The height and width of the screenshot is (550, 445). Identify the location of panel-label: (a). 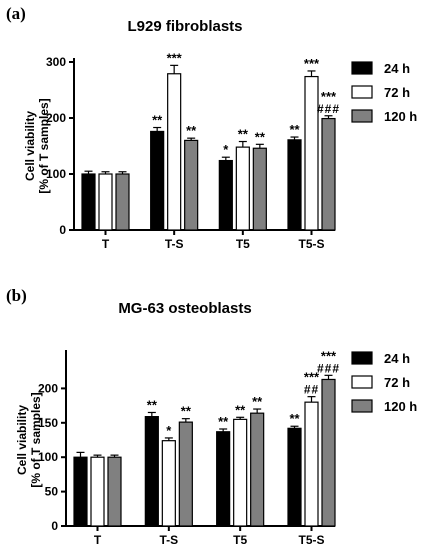
(16, 13).